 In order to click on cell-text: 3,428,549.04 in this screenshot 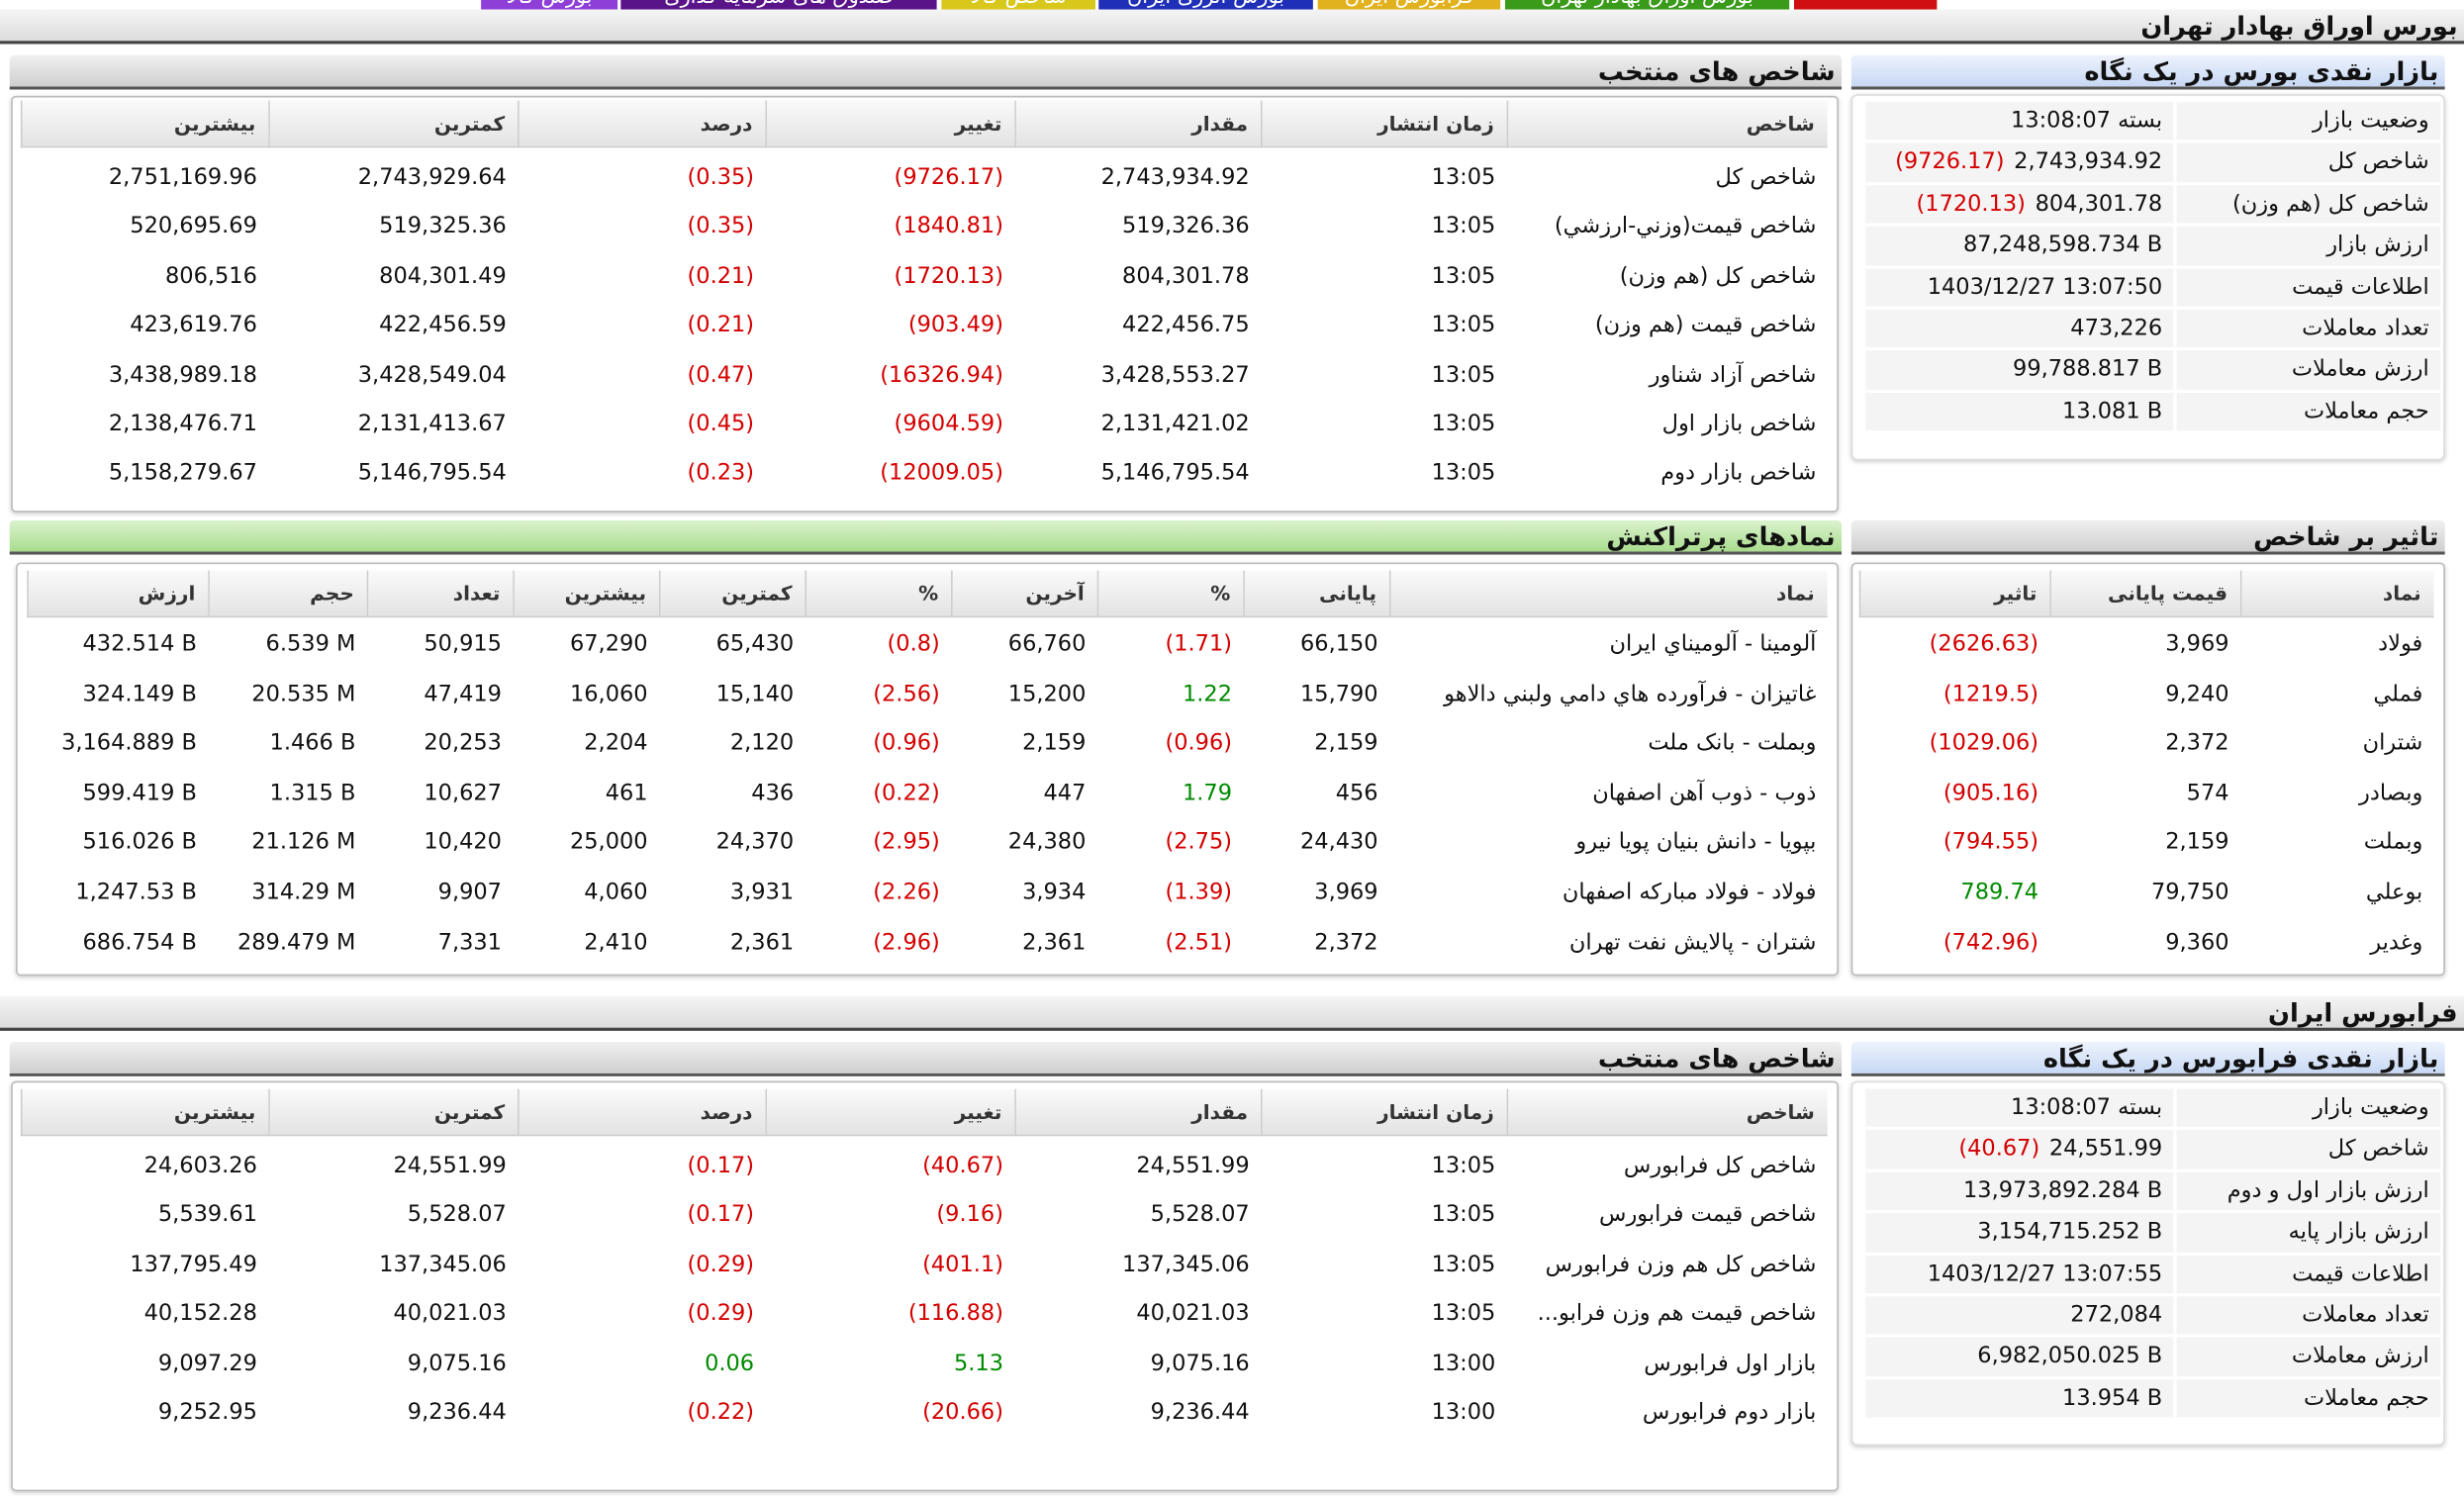, I will do `click(432, 375)`.